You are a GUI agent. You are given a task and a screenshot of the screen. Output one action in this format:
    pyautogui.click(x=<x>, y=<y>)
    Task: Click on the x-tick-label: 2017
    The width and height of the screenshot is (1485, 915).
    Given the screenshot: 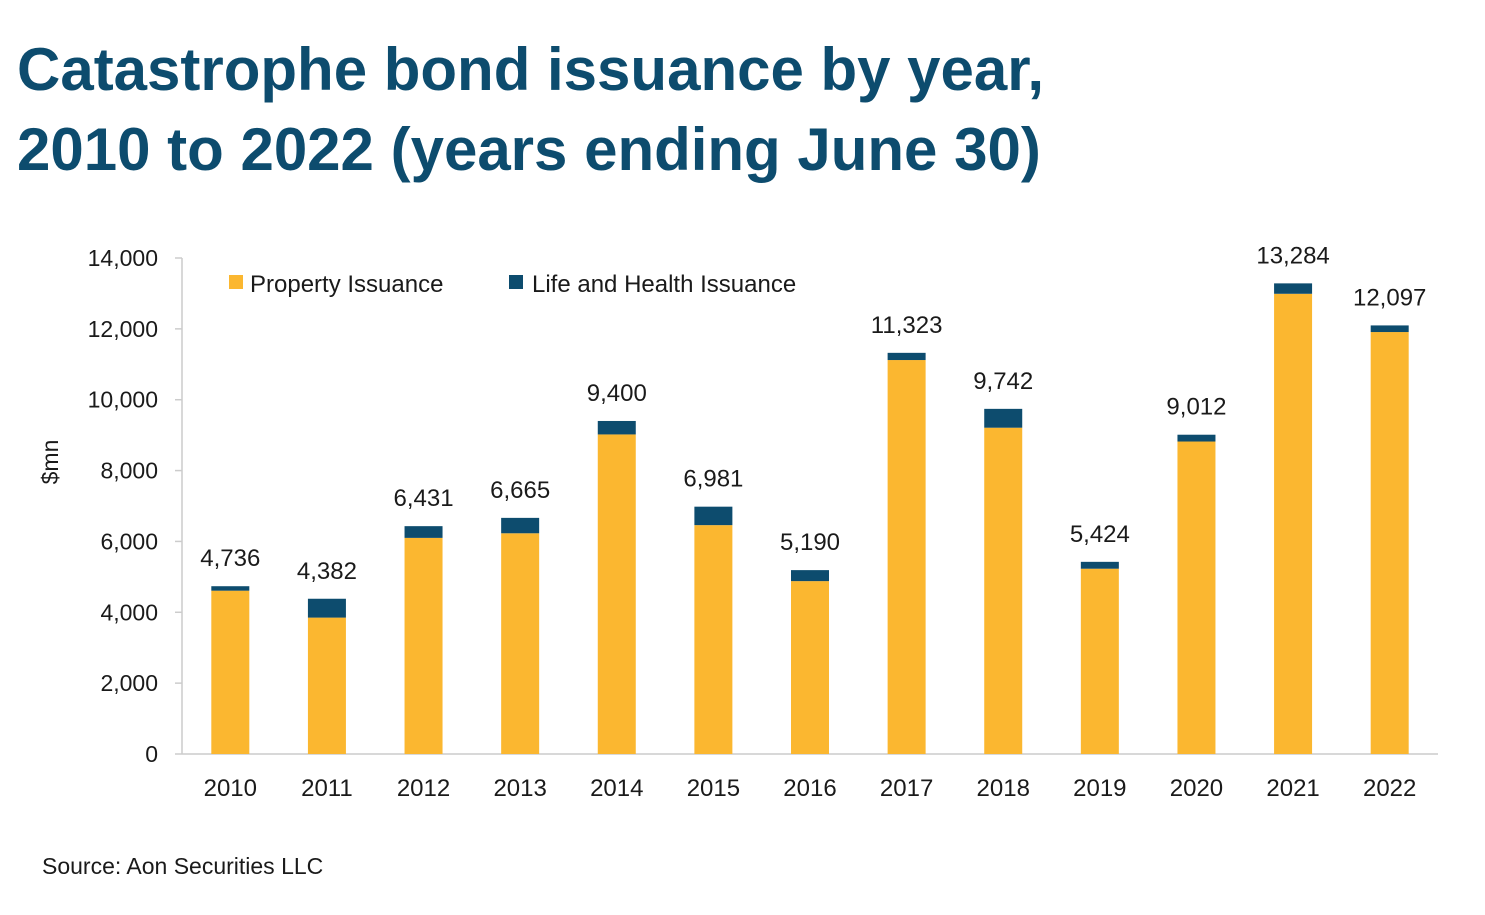 What is the action you would take?
    pyautogui.click(x=906, y=788)
    